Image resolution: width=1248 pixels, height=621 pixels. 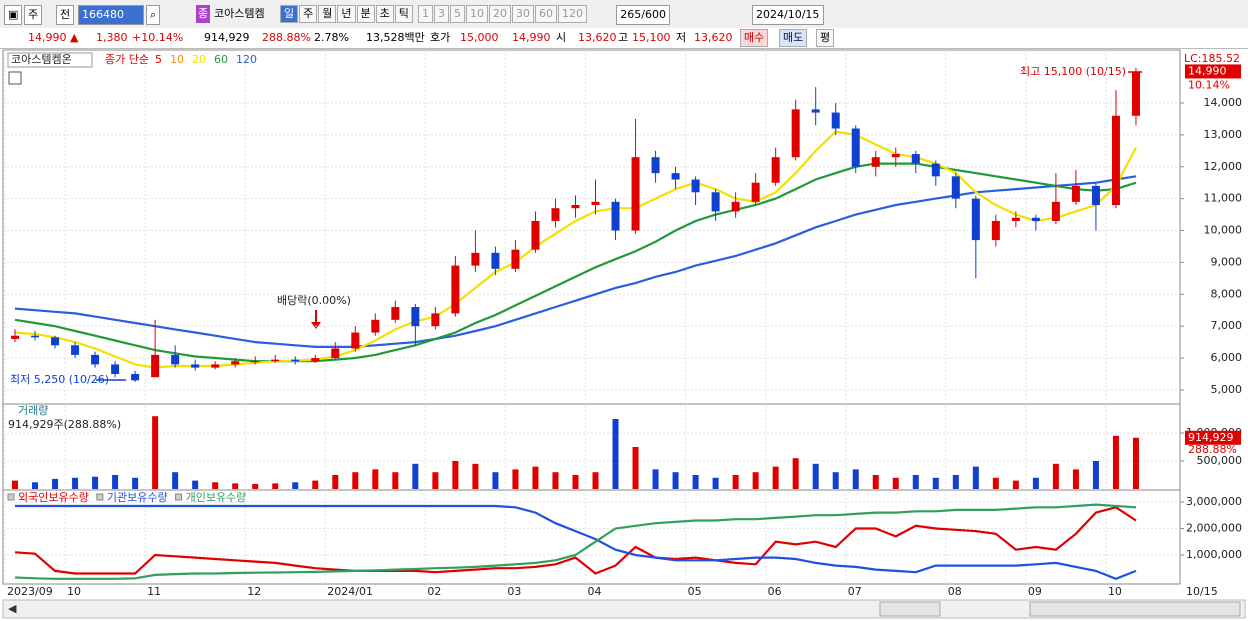 I want to click on y-tick-label: 5,000, so click(x=1227, y=389).